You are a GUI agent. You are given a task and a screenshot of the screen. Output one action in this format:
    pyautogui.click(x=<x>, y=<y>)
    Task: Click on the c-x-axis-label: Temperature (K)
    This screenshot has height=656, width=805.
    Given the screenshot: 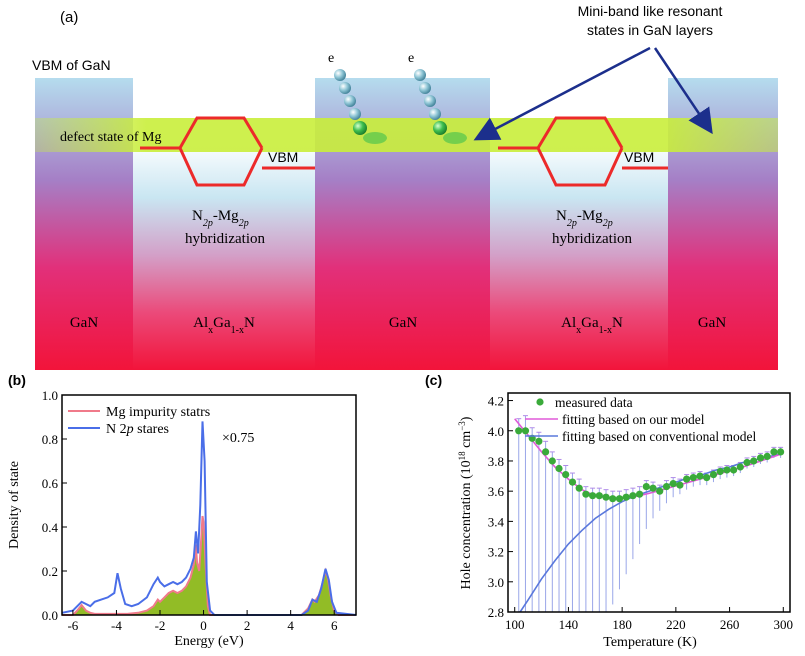 What is the action you would take?
    pyautogui.click(x=650, y=642)
    